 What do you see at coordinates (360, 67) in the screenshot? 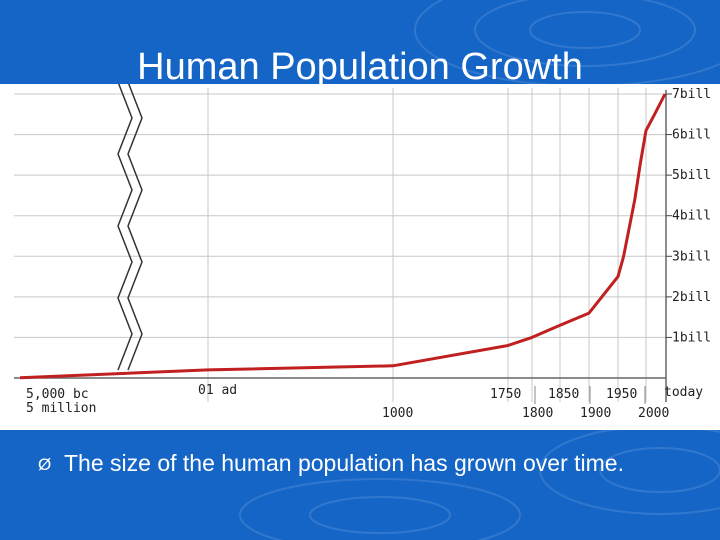
I see `slide-title: Human Population Growth` at bounding box center [360, 67].